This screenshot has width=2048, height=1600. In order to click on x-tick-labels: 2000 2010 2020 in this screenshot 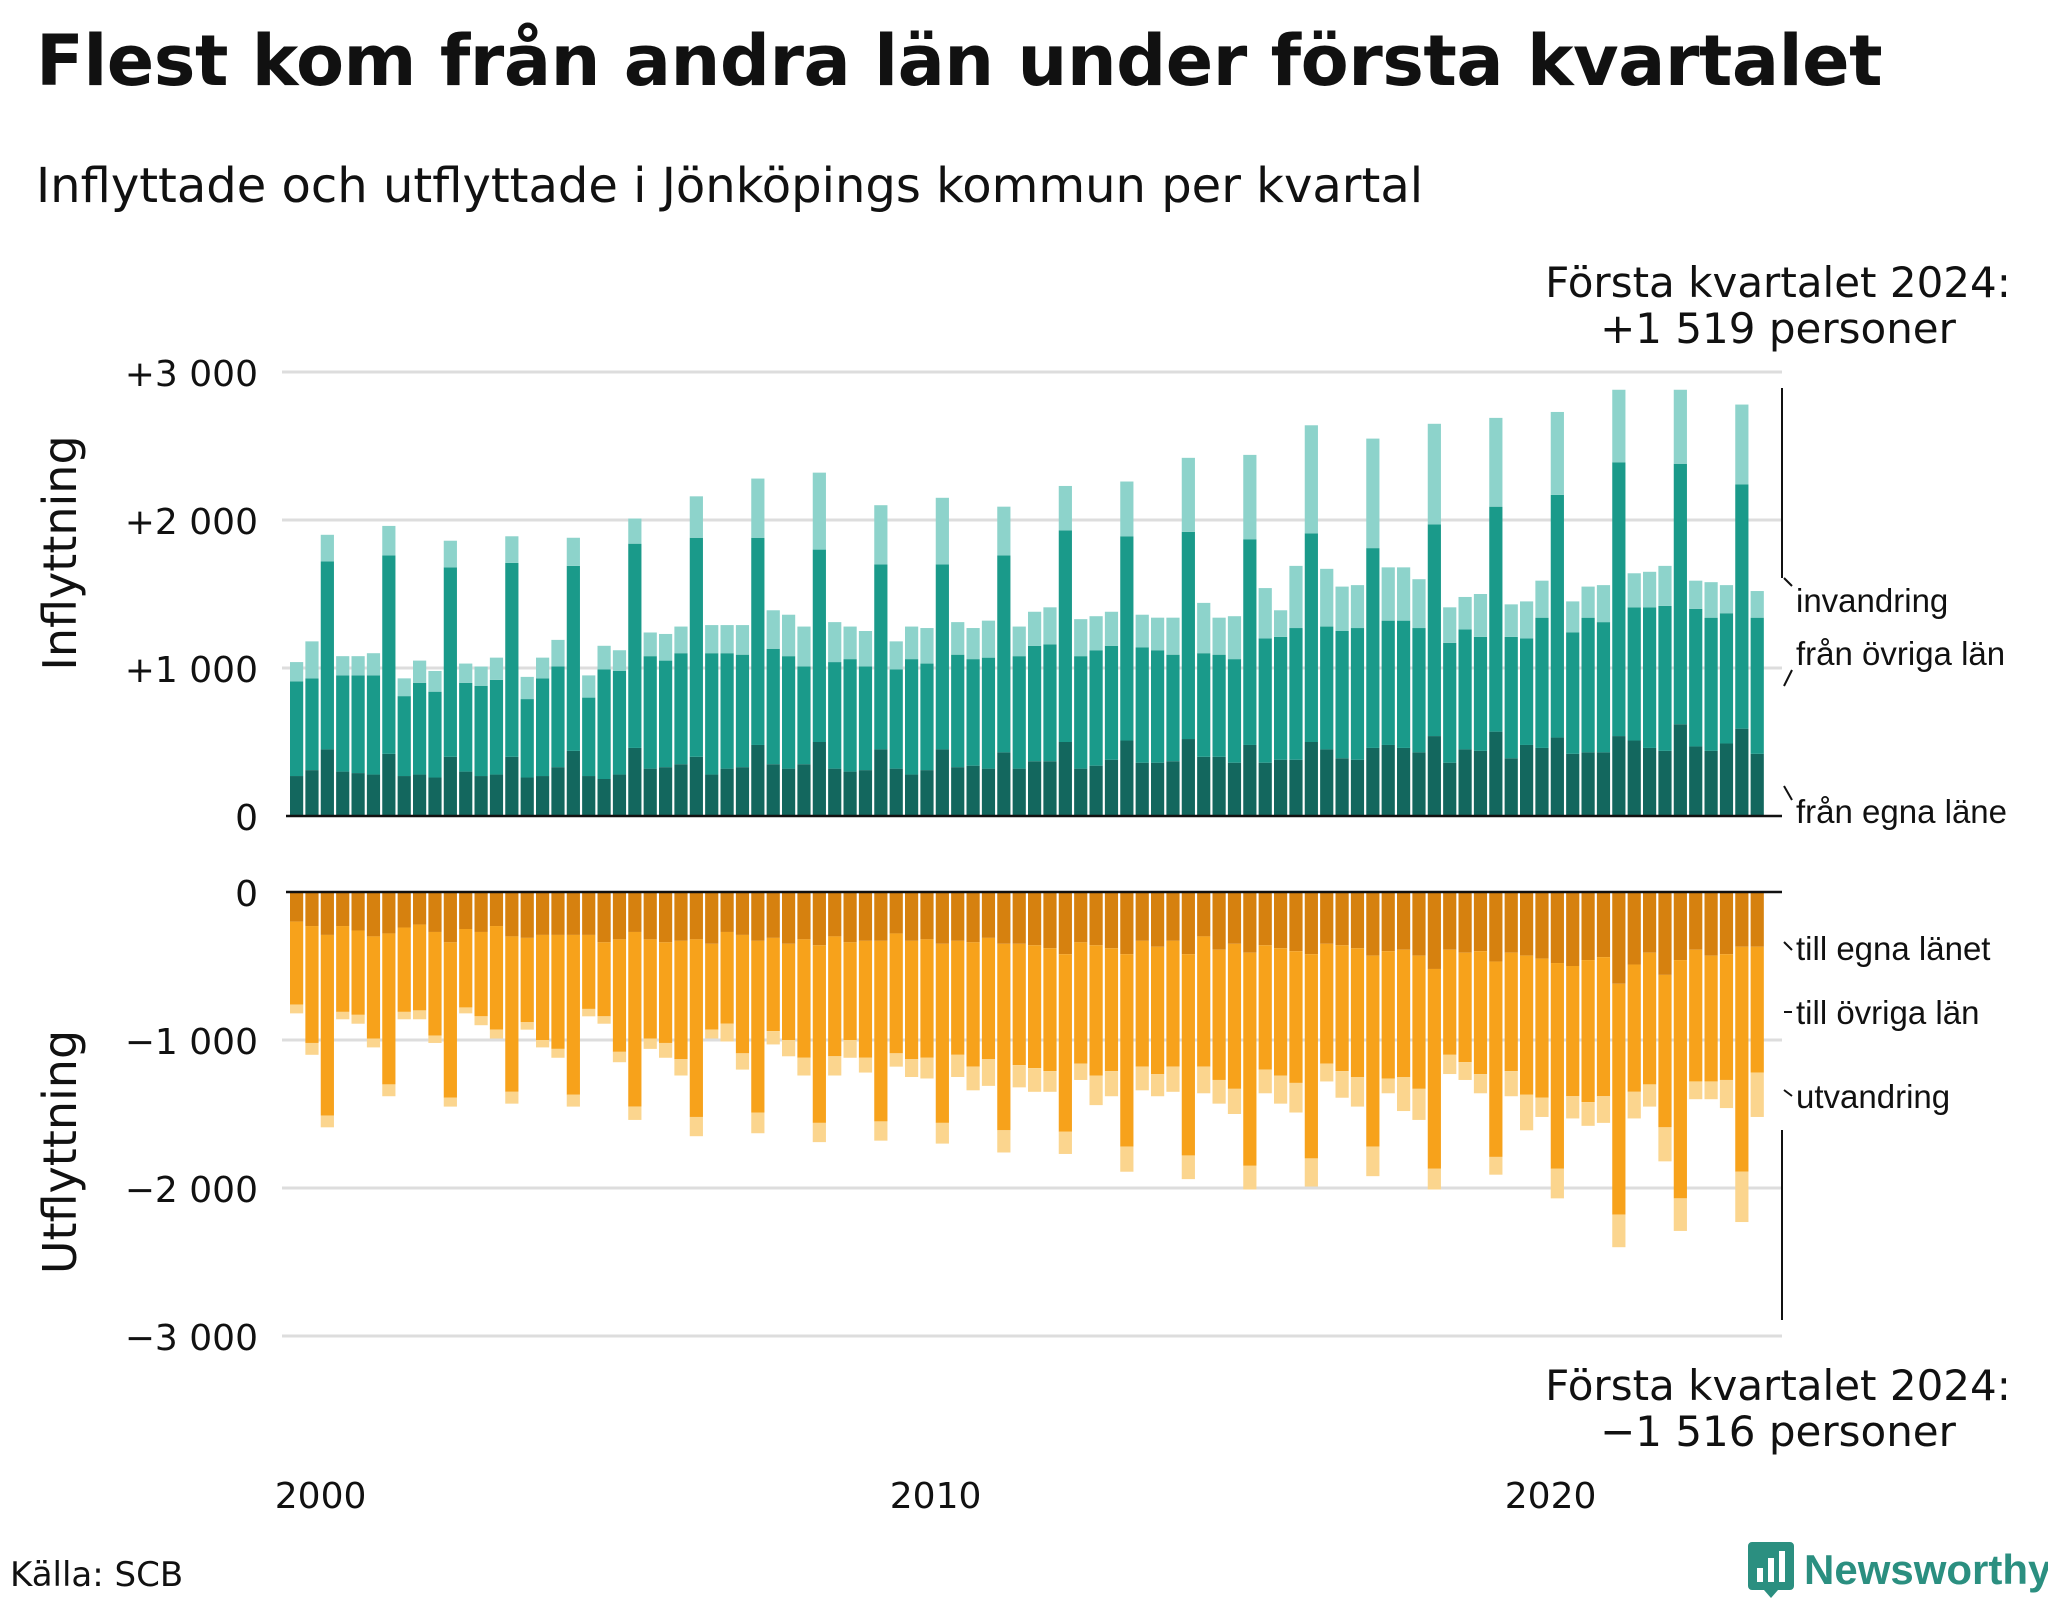, I will do `click(936, 1496)`.